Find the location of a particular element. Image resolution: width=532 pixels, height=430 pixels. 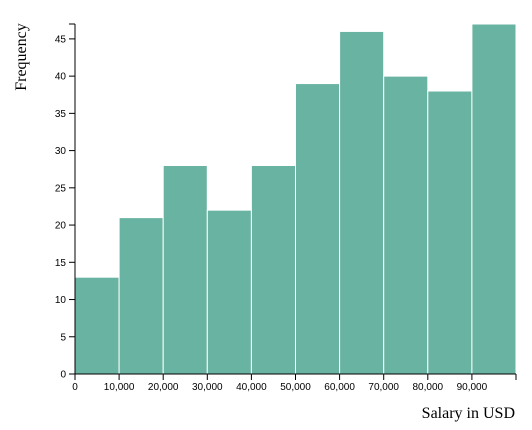

y-axis: 0 5 10 15 20 25 30 35 40 45 is located at coordinates (65, 202).